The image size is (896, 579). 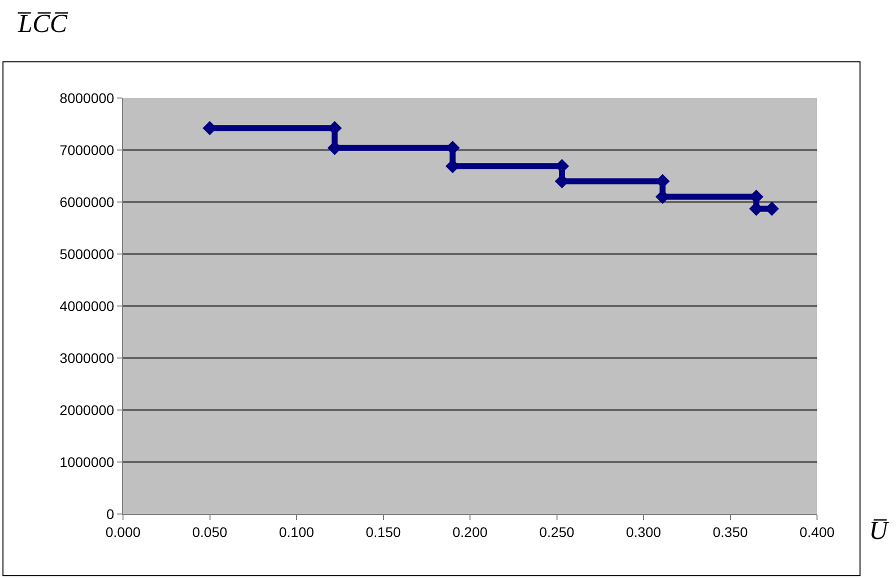 I want to click on x-tick-label: 0.000, so click(x=123, y=532).